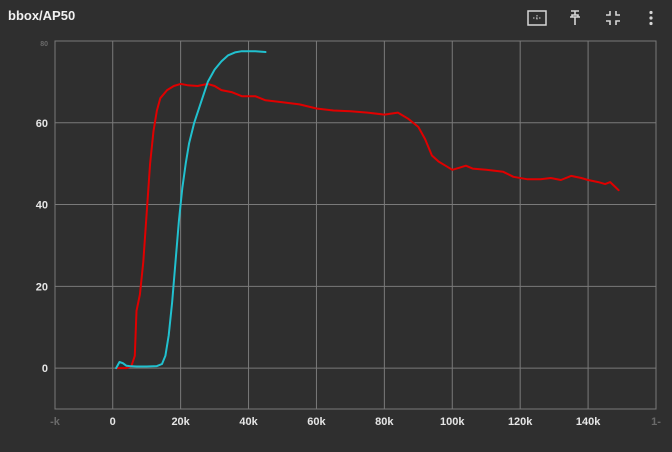 This screenshot has height=452, width=672. Describe the element at coordinates (520, 422) in the screenshot. I see `x-tick-label: 120k` at that location.